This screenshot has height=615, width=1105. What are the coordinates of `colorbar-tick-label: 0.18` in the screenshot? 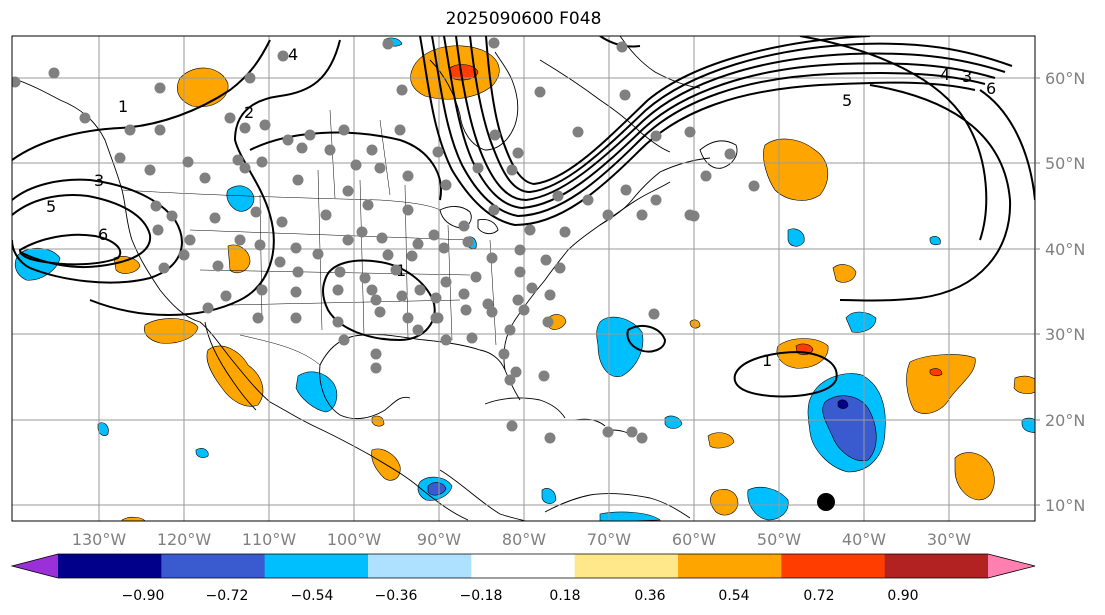 It's located at (564, 596).